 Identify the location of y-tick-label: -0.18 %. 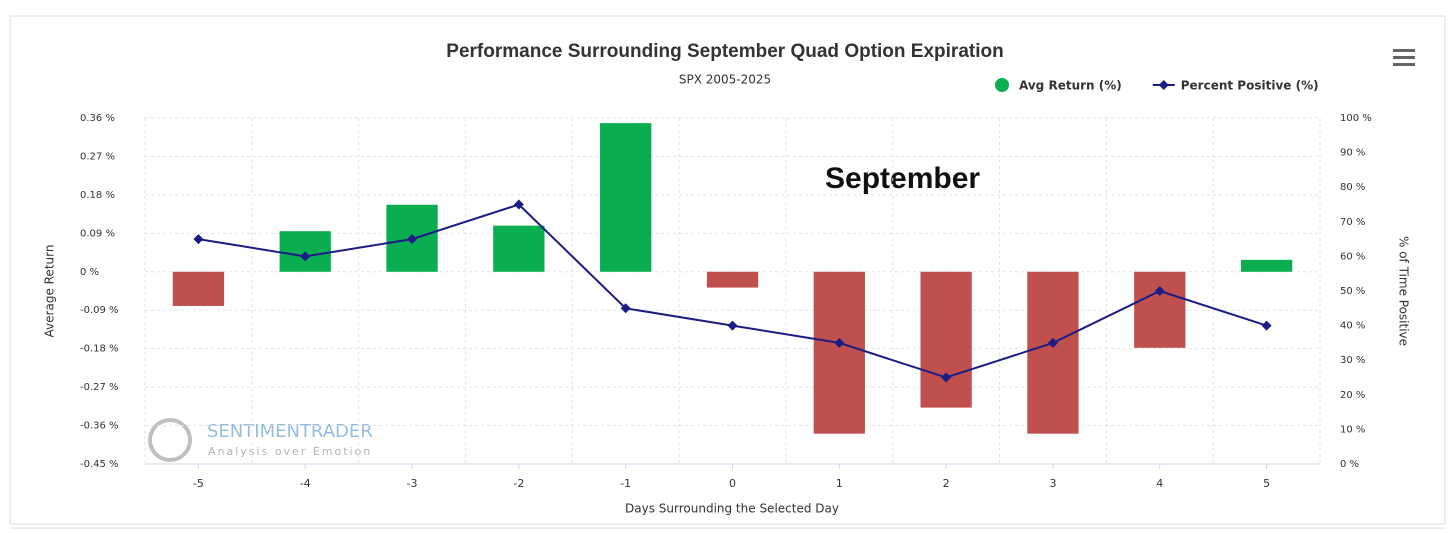
(99, 349).